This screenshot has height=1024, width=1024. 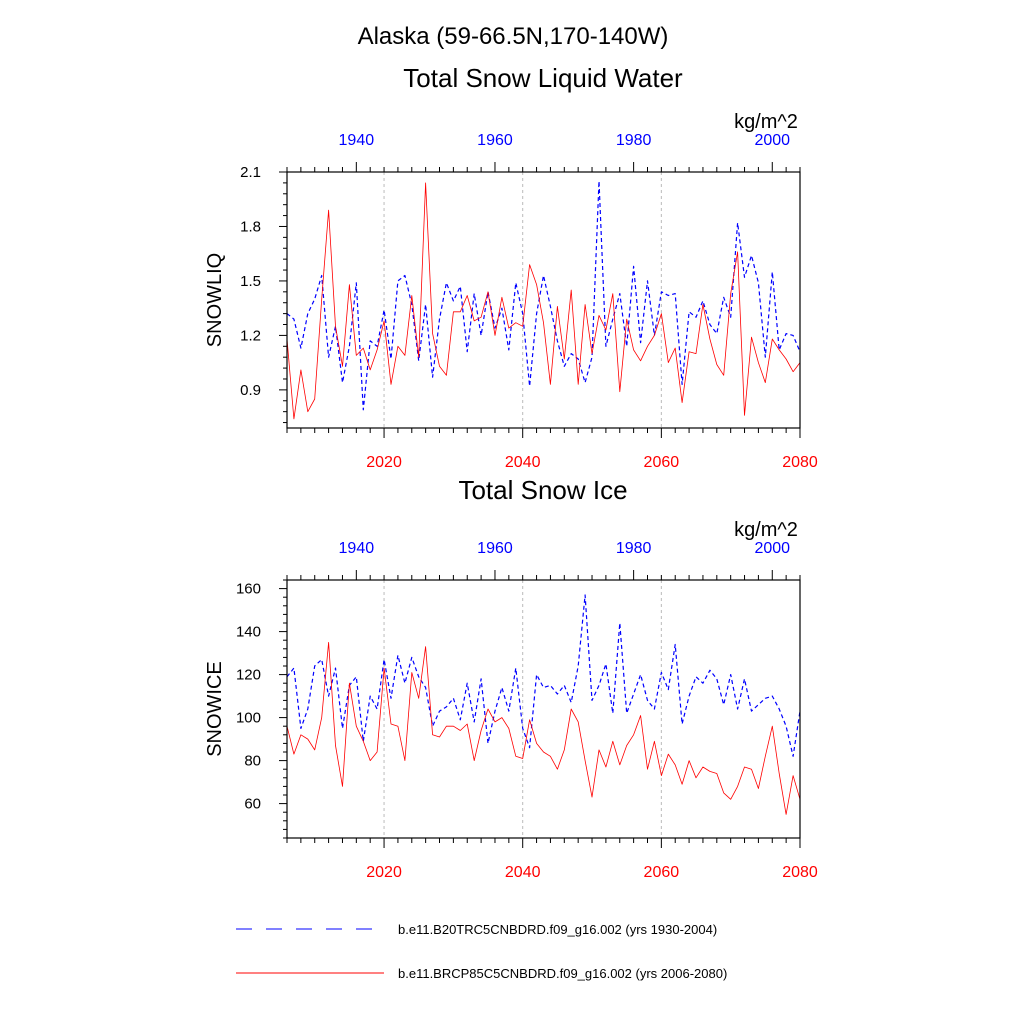 What do you see at coordinates (384, 872) in the screenshot?
I see `snowice-xtick-bottom-label: 2020` at bounding box center [384, 872].